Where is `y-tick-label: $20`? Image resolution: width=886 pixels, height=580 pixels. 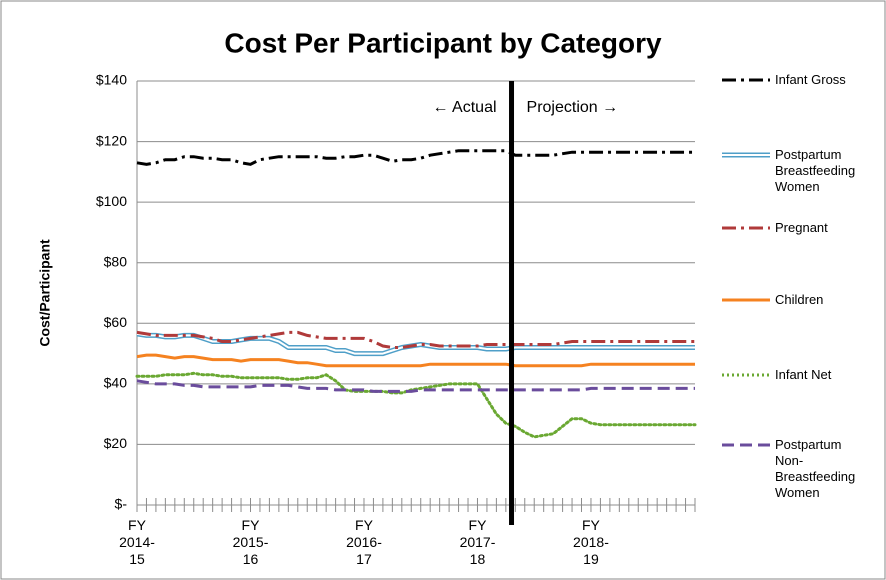 y-tick-label: $20 is located at coordinates (116, 443).